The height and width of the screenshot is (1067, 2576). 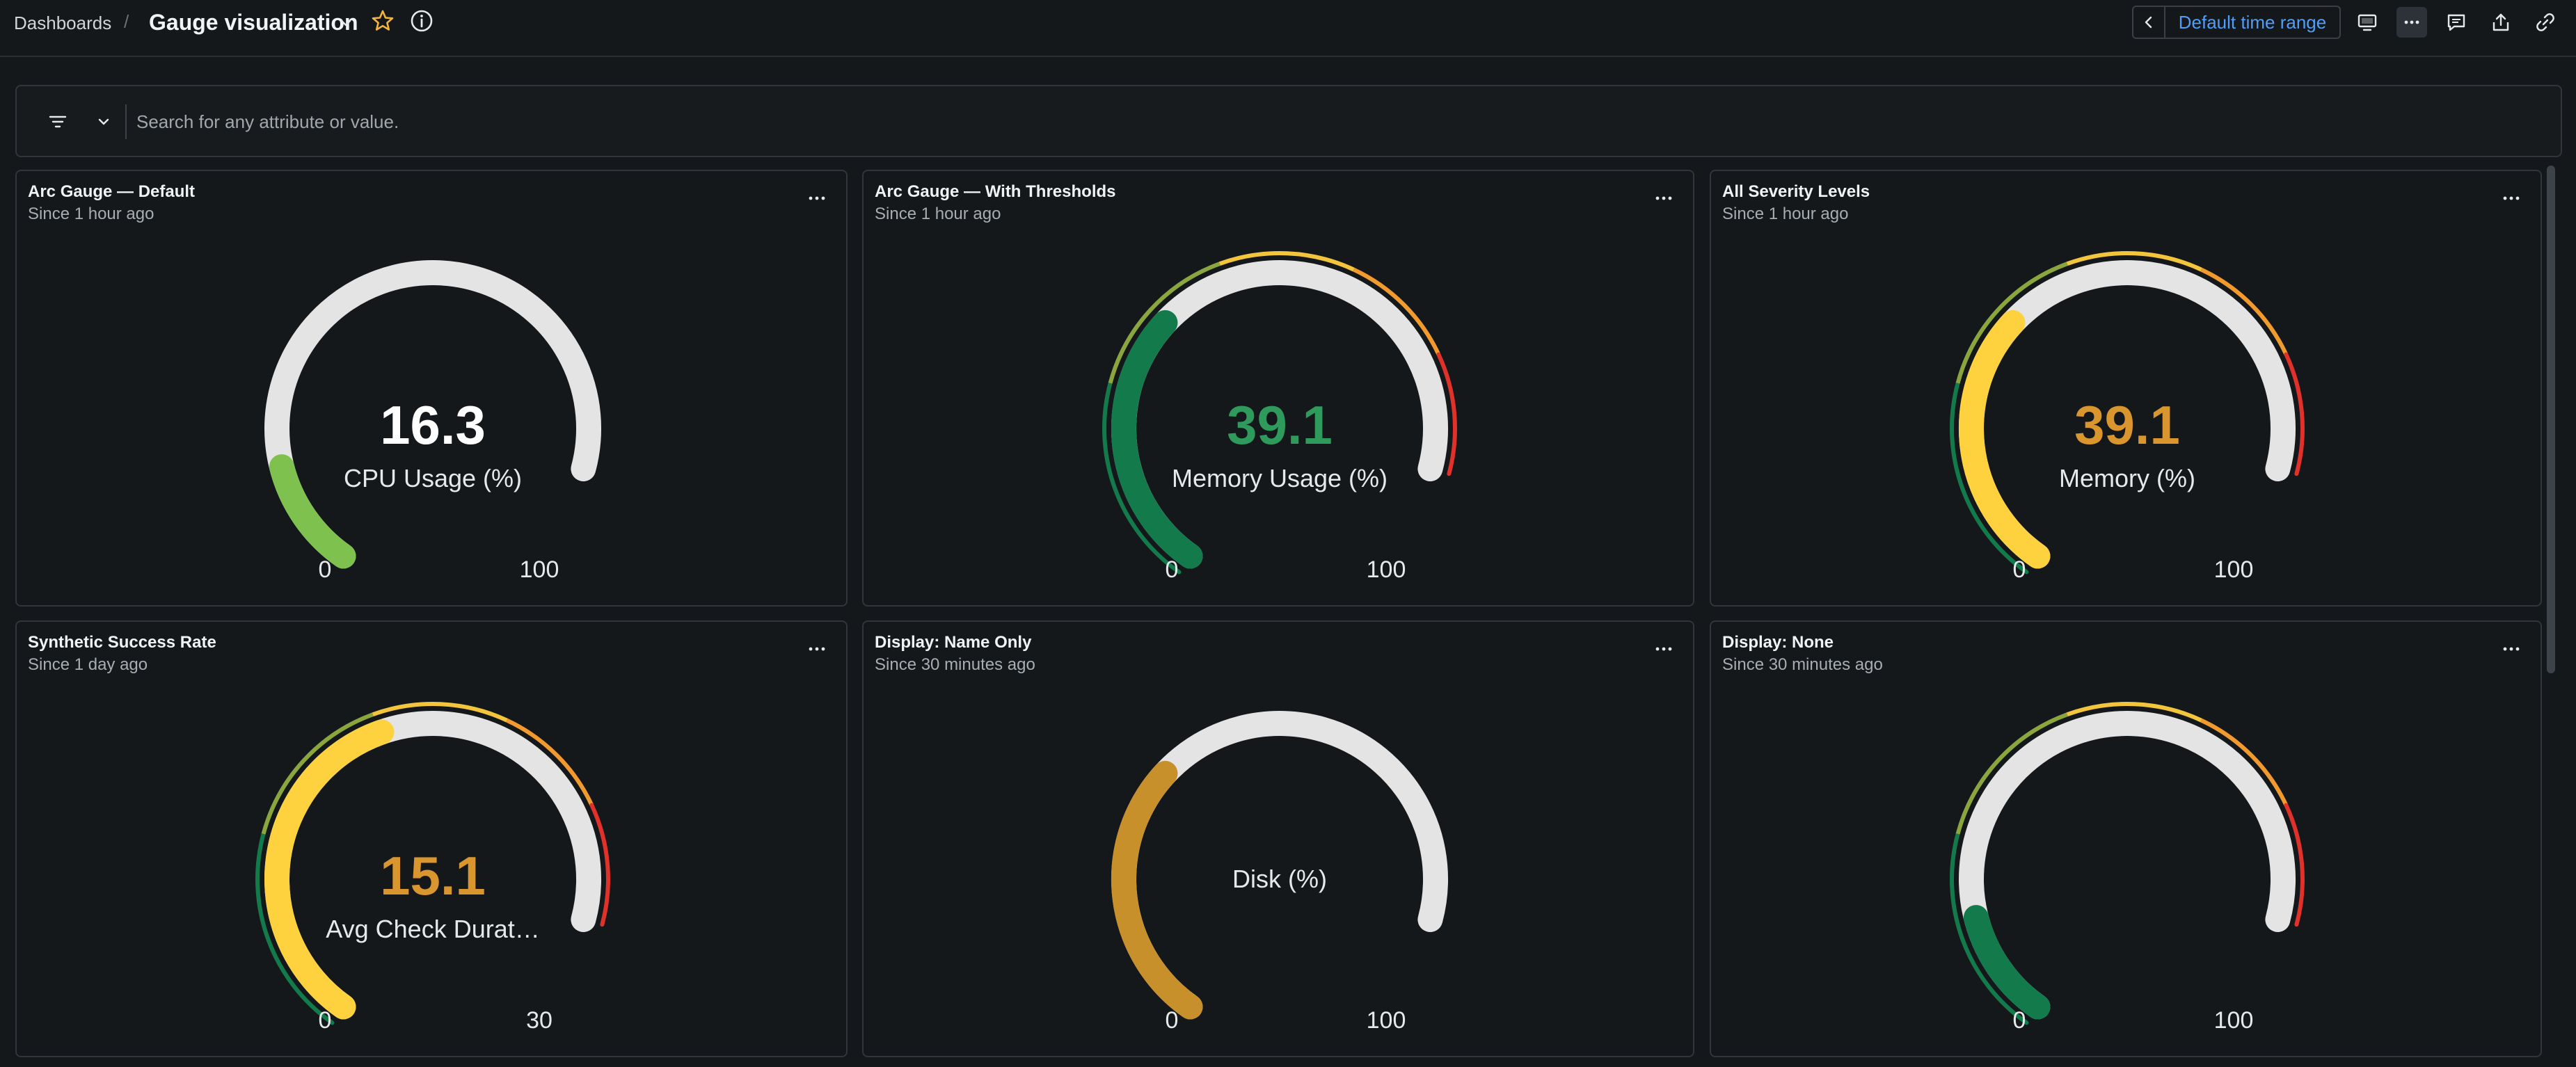 What do you see at coordinates (433, 425) in the screenshot?
I see `gauge-value-text: 16.3` at bounding box center [433, 425].